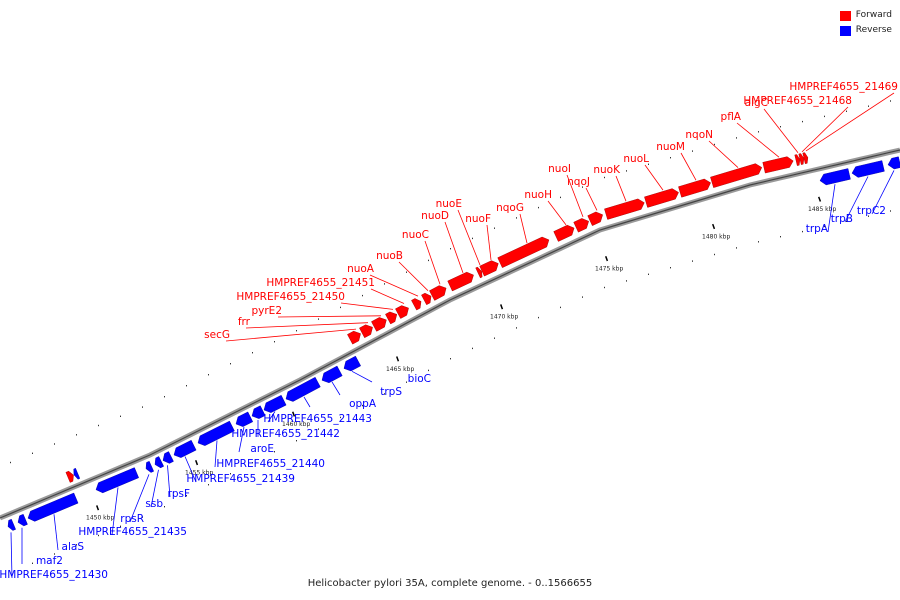 Image resolution: width=900 pixels, height=600 pixels. I want to click on label-nqoG: nqoG, so click(510, 208).